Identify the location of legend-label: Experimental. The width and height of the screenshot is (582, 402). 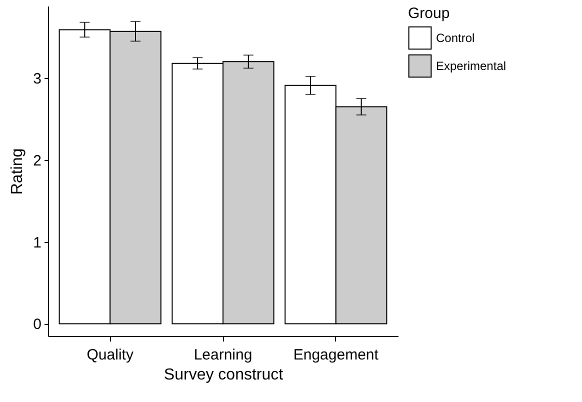
(471, 66).